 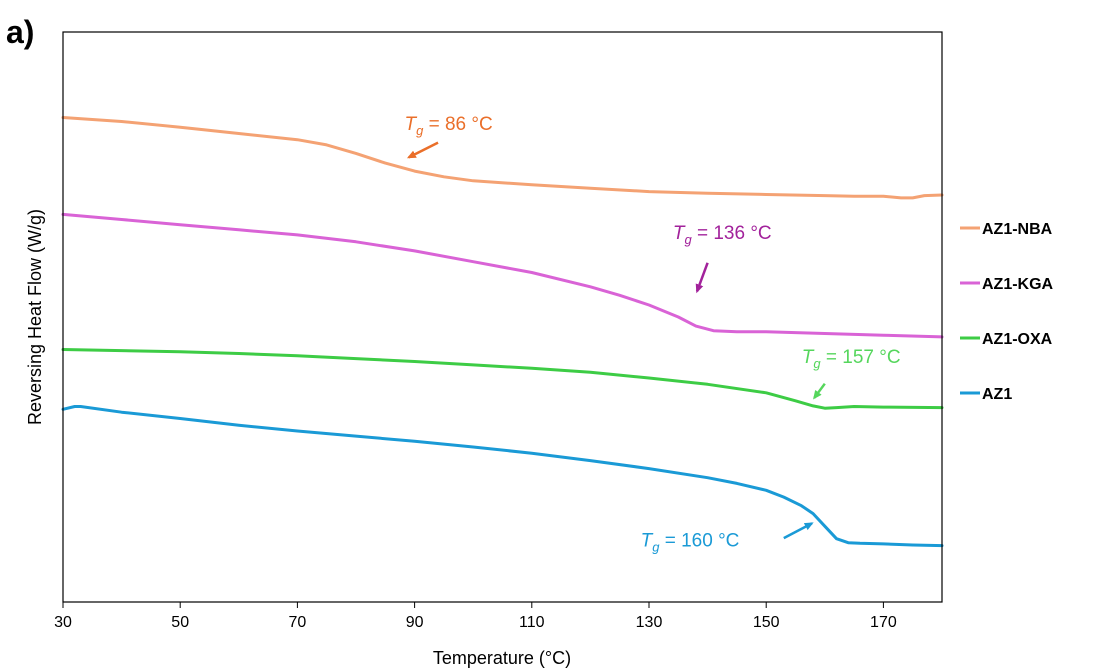 What do you see at coordinates (448, 126) in the screenshot?
I see `tg-annotation-az1-nba: Tg = 86 °C` at bounding box center [448, 126].